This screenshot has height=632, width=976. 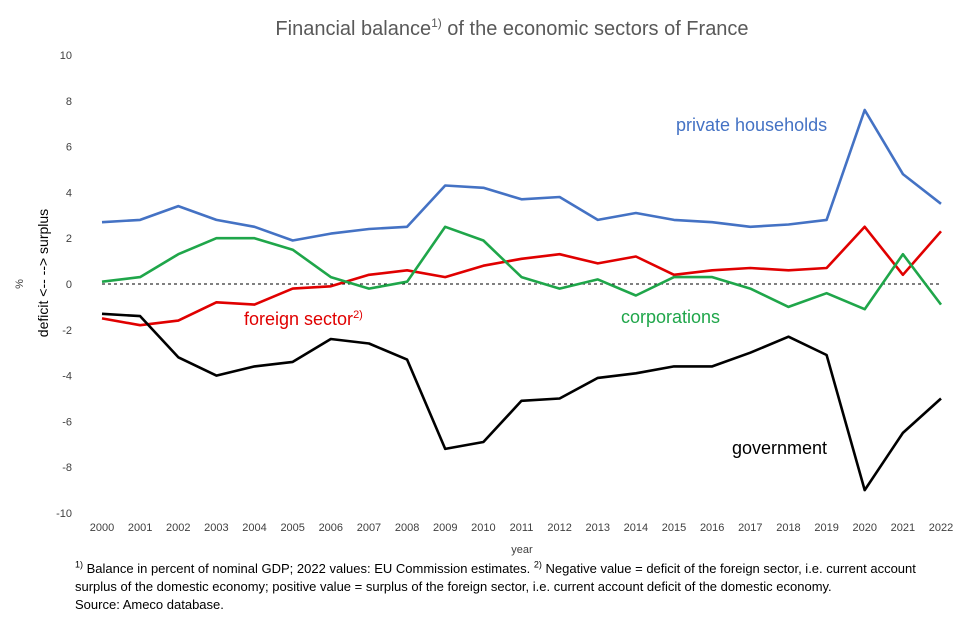 What do you see at coordinates (750, 528) in the screenshot?
I see `x-tick-label: 2017` at bounding box center [750, 528].